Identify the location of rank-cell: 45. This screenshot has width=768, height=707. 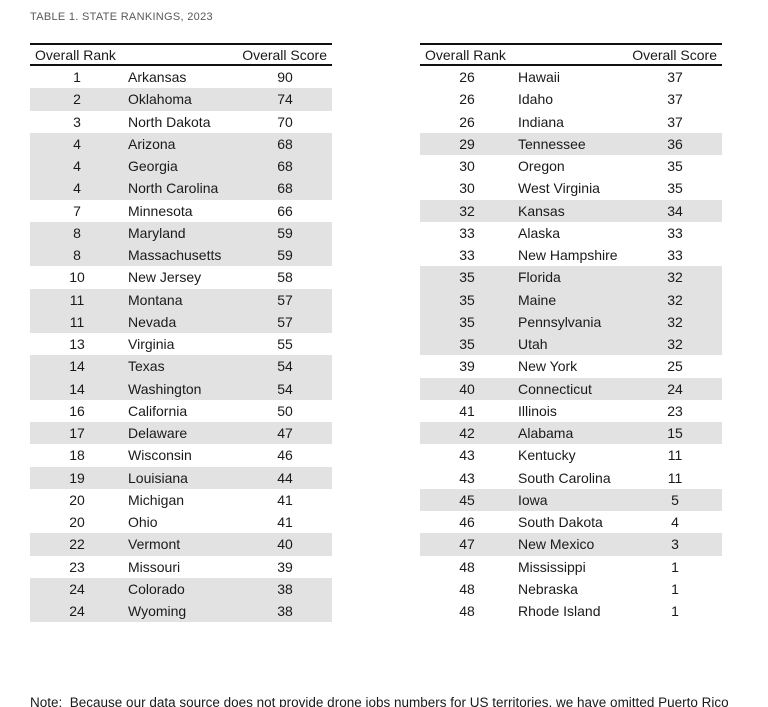
(467, 499).